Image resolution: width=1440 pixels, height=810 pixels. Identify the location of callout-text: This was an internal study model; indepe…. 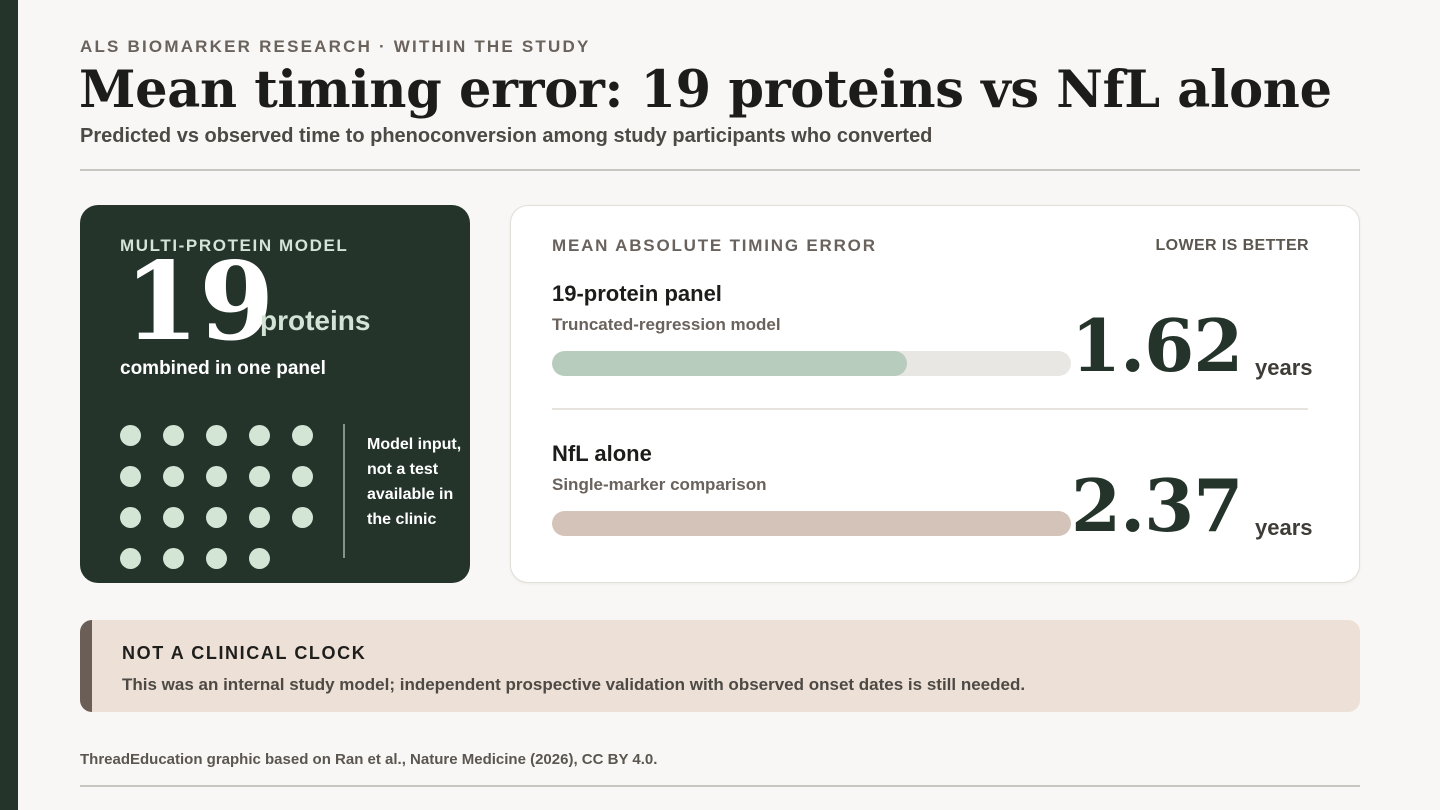
(574, 684).